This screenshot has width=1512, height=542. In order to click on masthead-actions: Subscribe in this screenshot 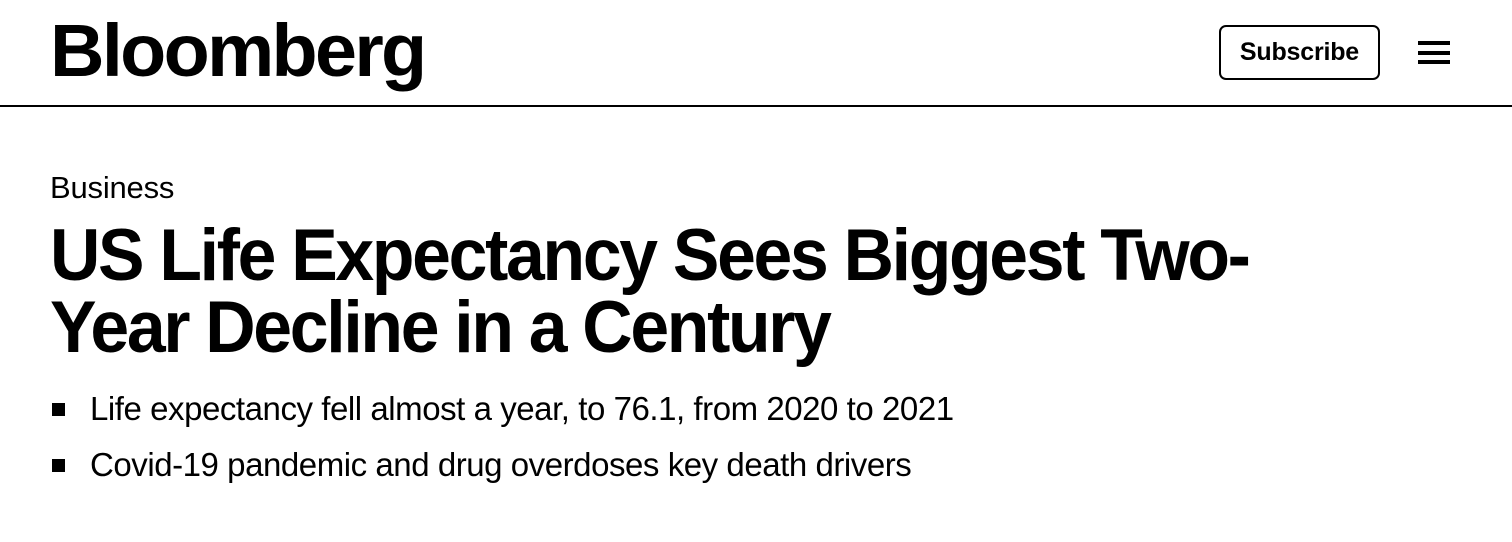, I will do `click(1334, 52)`.